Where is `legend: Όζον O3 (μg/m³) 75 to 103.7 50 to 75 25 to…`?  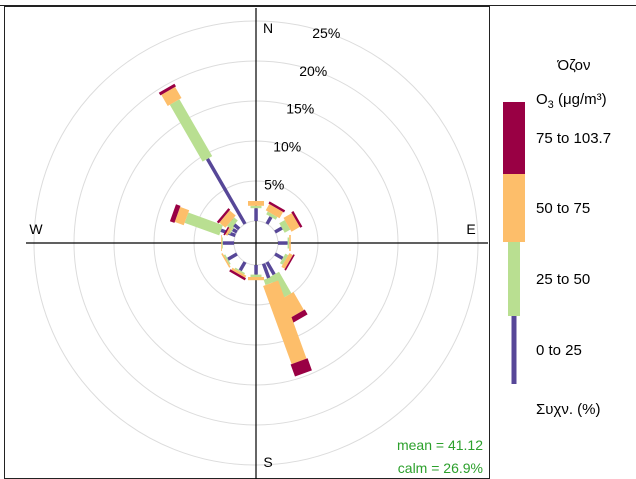
legend: Όζον O3 (μg/m³) 75 to 103.7 50 to 75 25 to… is located at coordinates (557, 237).